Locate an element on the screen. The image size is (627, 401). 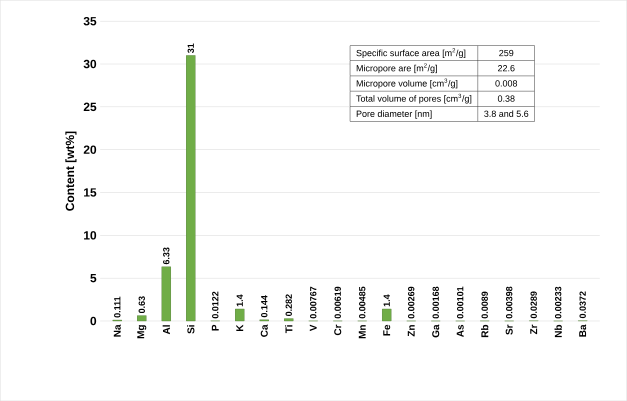
annotation: 22.6 is located at coordinates (506, 68).